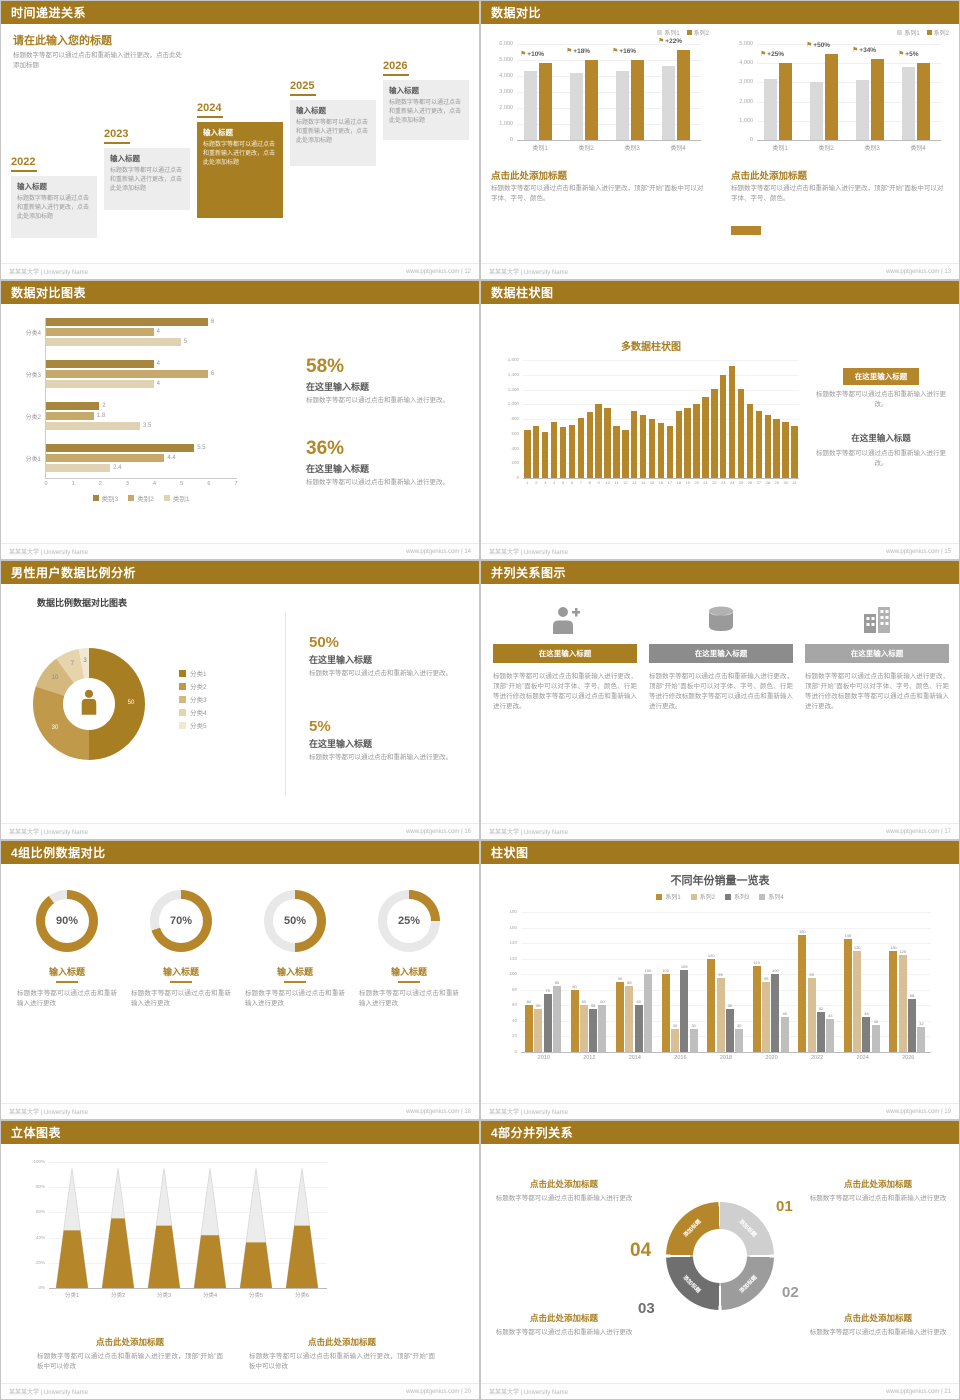  Describe the element at coordinates (185, 342) in the screenshot. I see `hbar-value: 5` at that location.